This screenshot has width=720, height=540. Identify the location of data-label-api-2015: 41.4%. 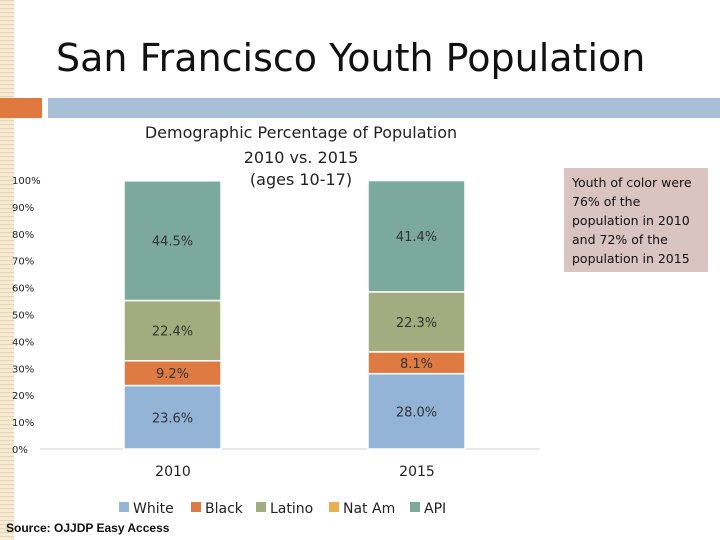
(416, 237).